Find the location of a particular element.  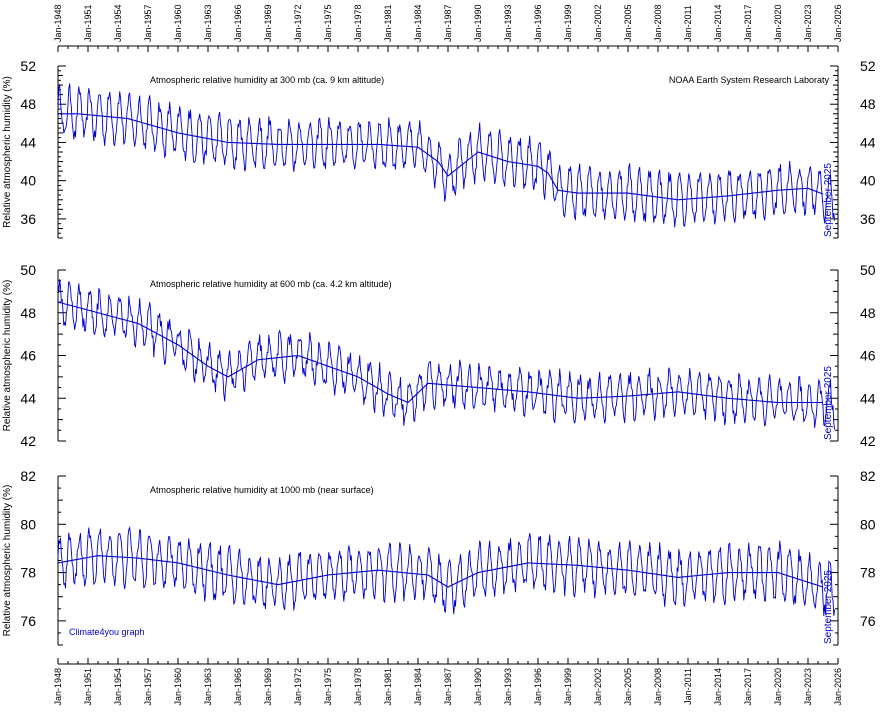

left-y-tick-label: 82 is located at coordinates (28, 476).